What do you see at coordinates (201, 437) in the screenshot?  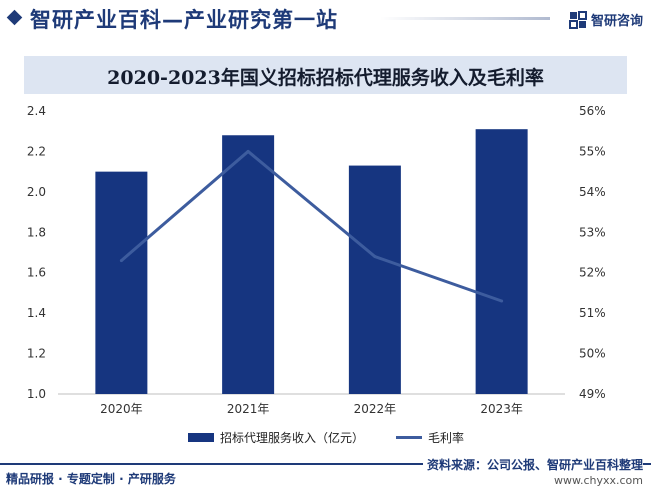 I see `legend-bar-swatch` at bounding box center [201, 437].